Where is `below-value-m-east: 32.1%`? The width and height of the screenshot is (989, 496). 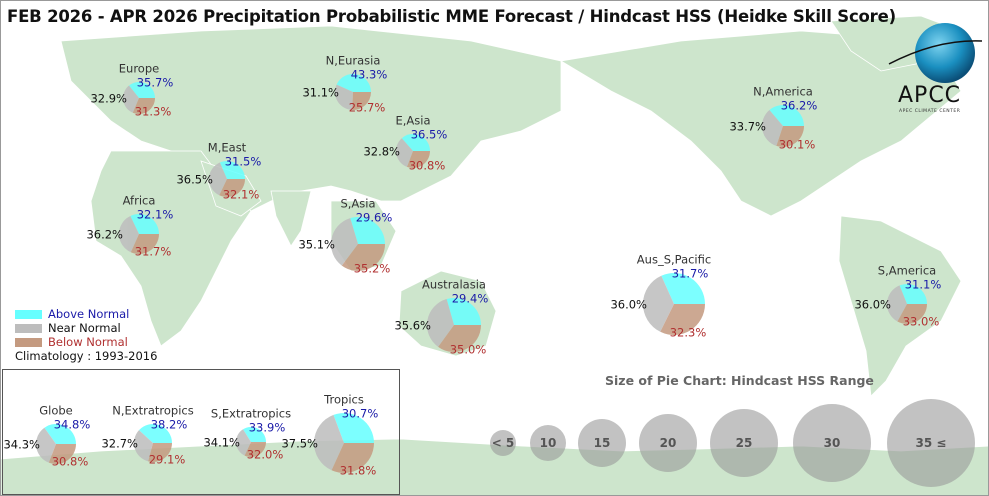
below-value-m-east: 32.1% is located at coordinates (241, 194).